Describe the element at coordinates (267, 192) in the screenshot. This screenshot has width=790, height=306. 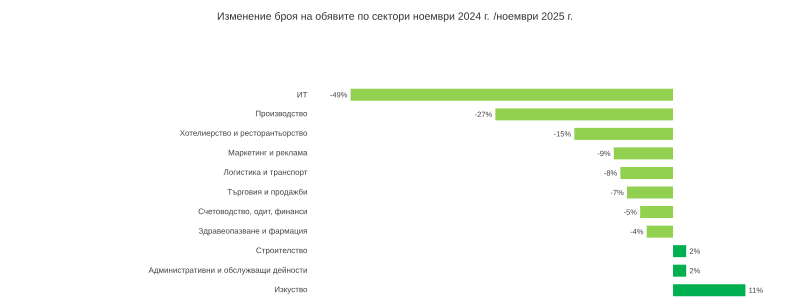
I see `y-tick-label: Търговия и продажби` at that location.